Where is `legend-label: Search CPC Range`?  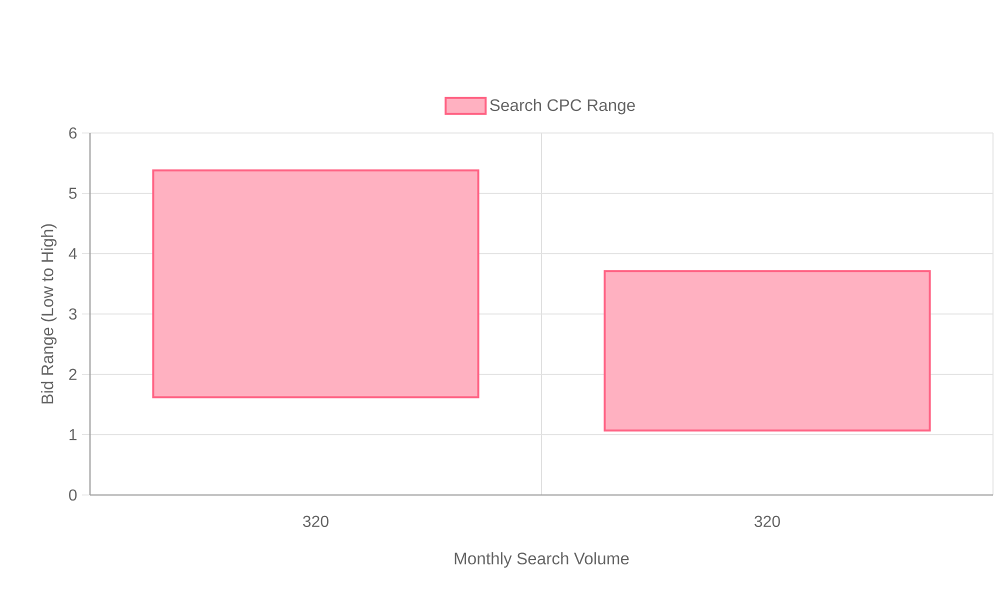
legend-label: Search CPC Range is located at coordinates (562, 106).